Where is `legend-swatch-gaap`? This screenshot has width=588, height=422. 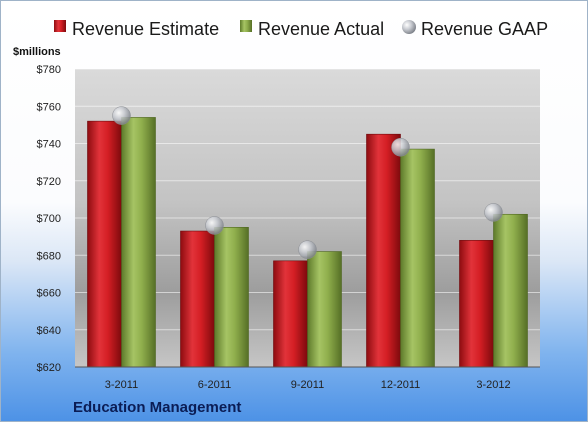
legend-swatch-gaap is located at coordinates (409, 27).